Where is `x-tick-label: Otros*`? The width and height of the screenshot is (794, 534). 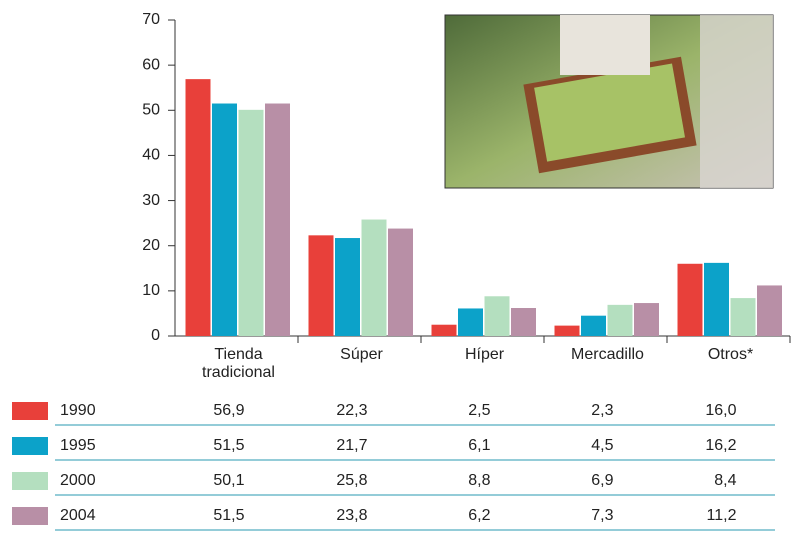
x-tick-label: Otros* is located at coordinates (730, 354).